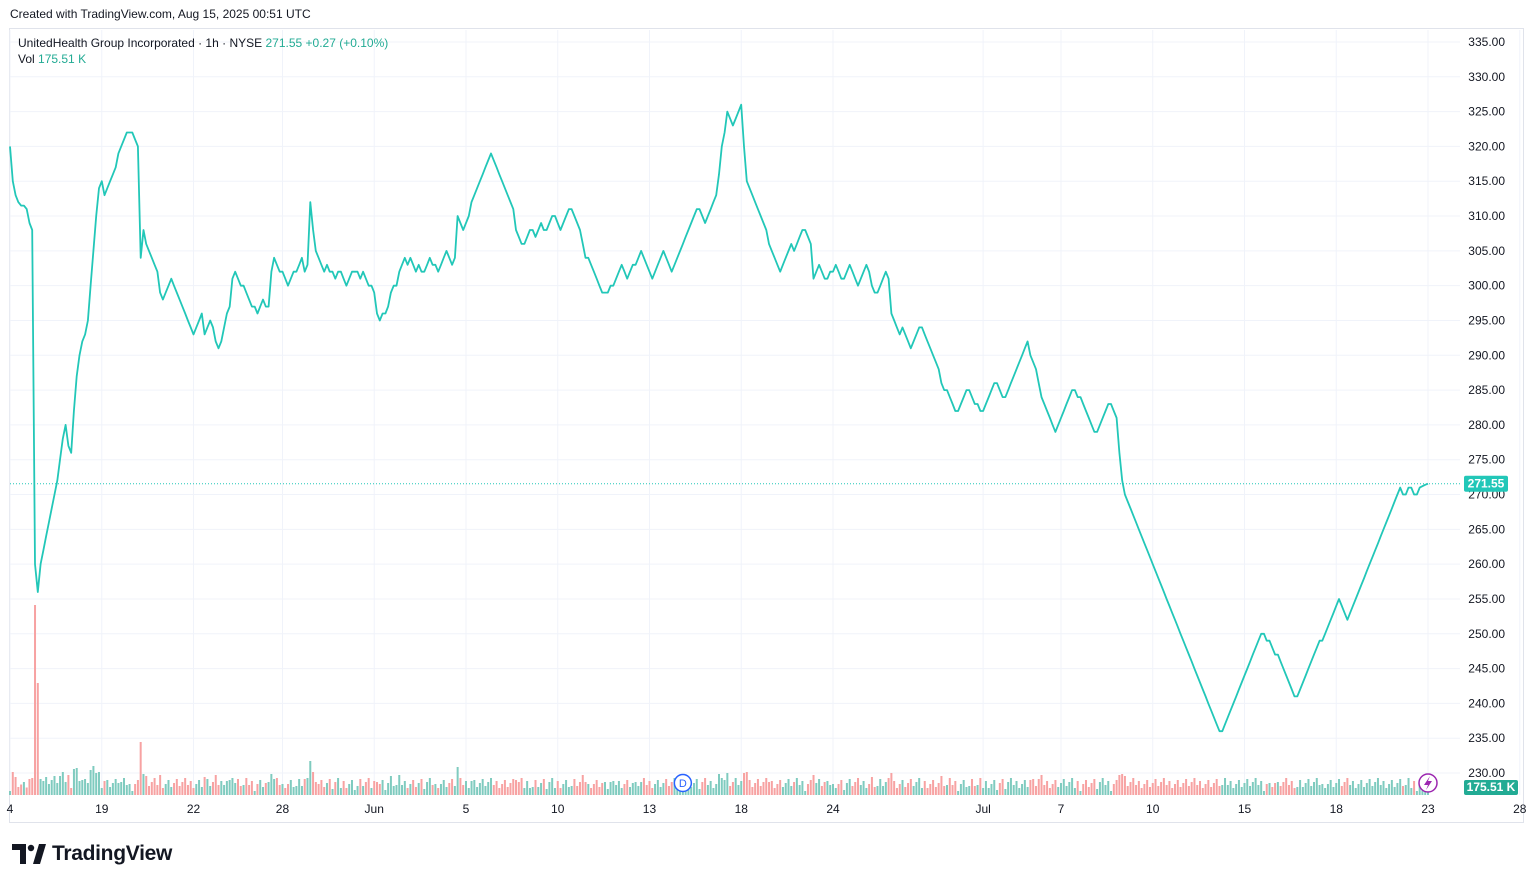 The width and height of the screenshot is (1534, 883). What do you see at coordinates (1486, 564) in the screenshot?
I see `y-tick-label: 260.00` at bounding box center [1486, 564].